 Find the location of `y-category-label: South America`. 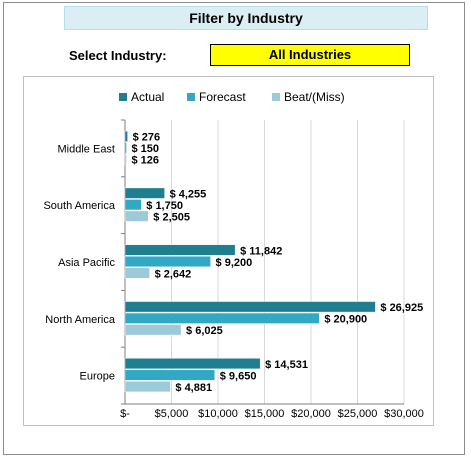

y-category-label: South America is located at coordinates (79, 206).